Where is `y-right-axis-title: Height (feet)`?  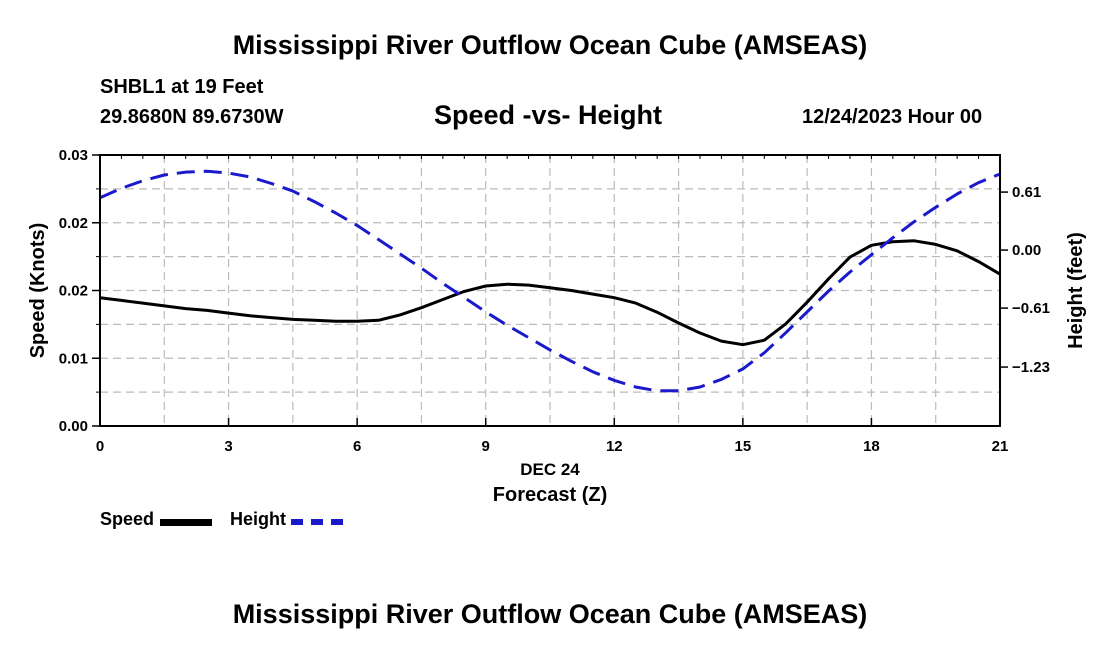 y-right-axis-title: Height (feet) is located at coordinates (1076, 290).